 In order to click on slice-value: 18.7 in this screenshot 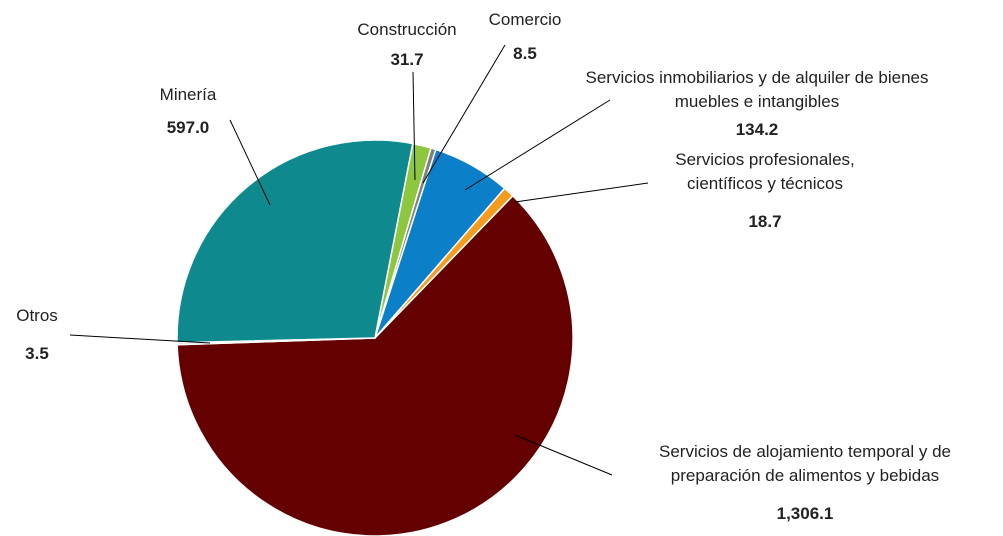, I will do `click(765, 221)`.